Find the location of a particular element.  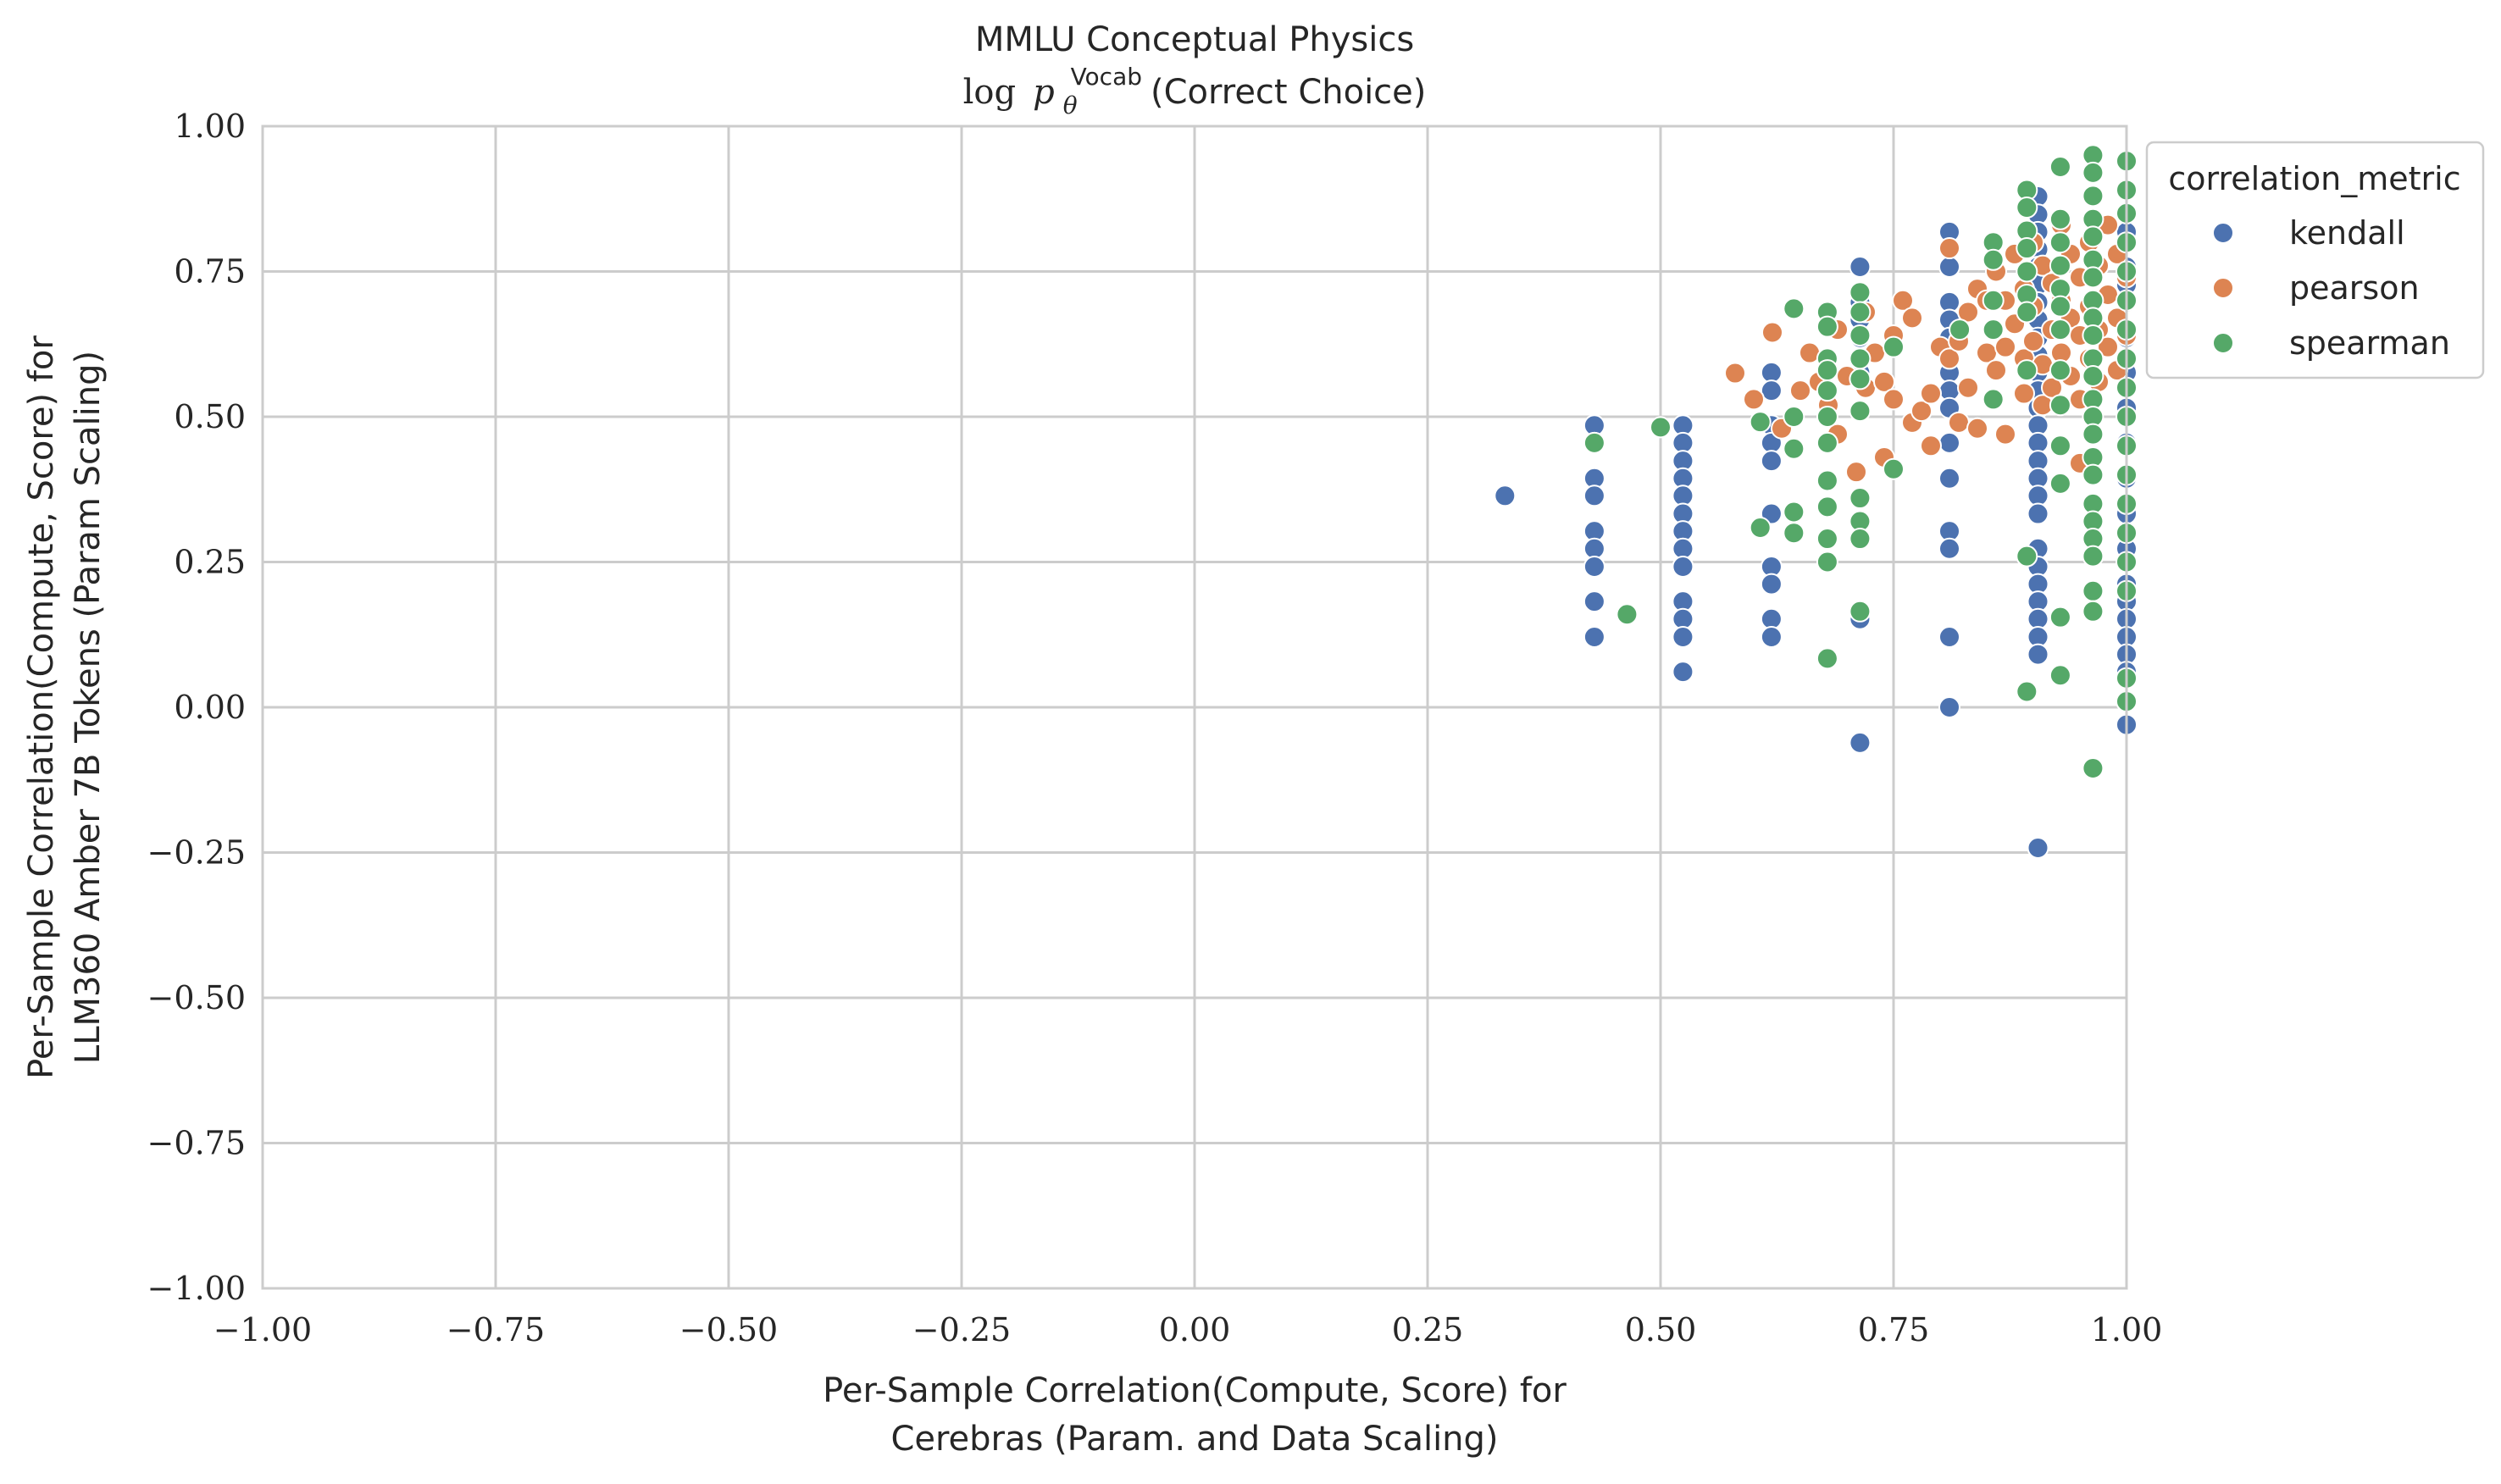

y-tick-label: 1.00 is located at coordinates (210, 126).